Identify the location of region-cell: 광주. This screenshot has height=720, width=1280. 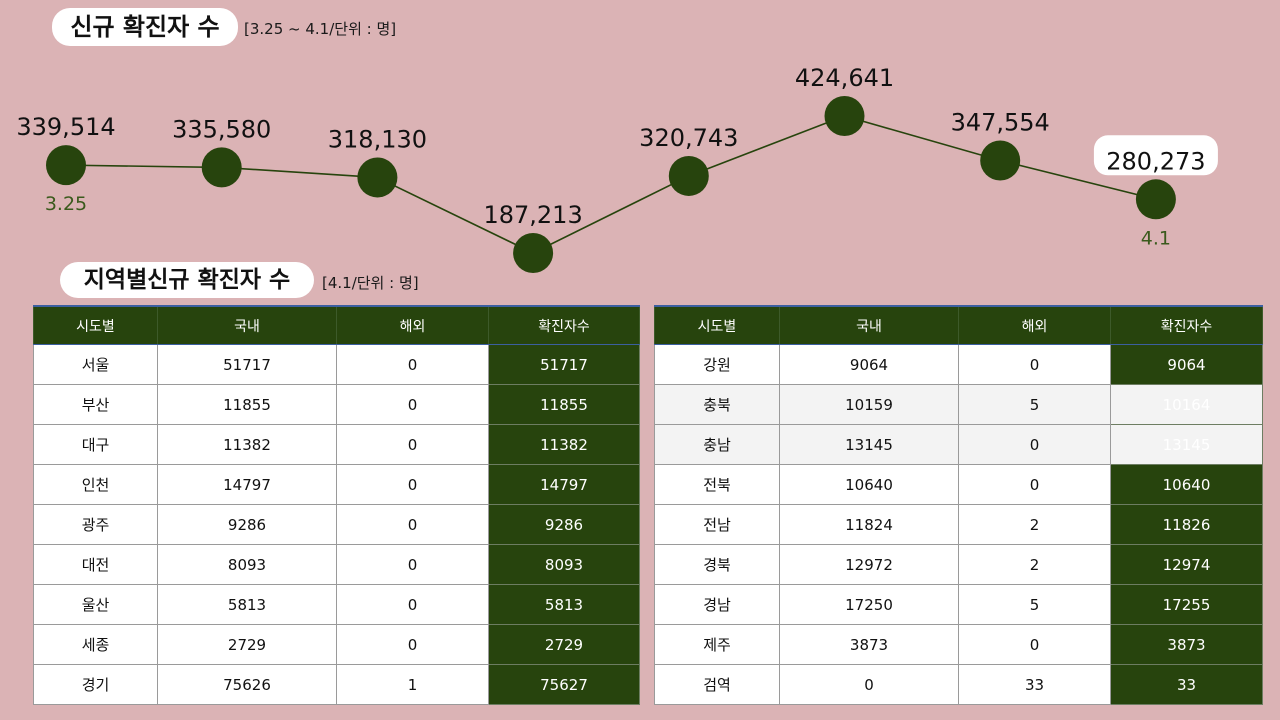
(95, 524).